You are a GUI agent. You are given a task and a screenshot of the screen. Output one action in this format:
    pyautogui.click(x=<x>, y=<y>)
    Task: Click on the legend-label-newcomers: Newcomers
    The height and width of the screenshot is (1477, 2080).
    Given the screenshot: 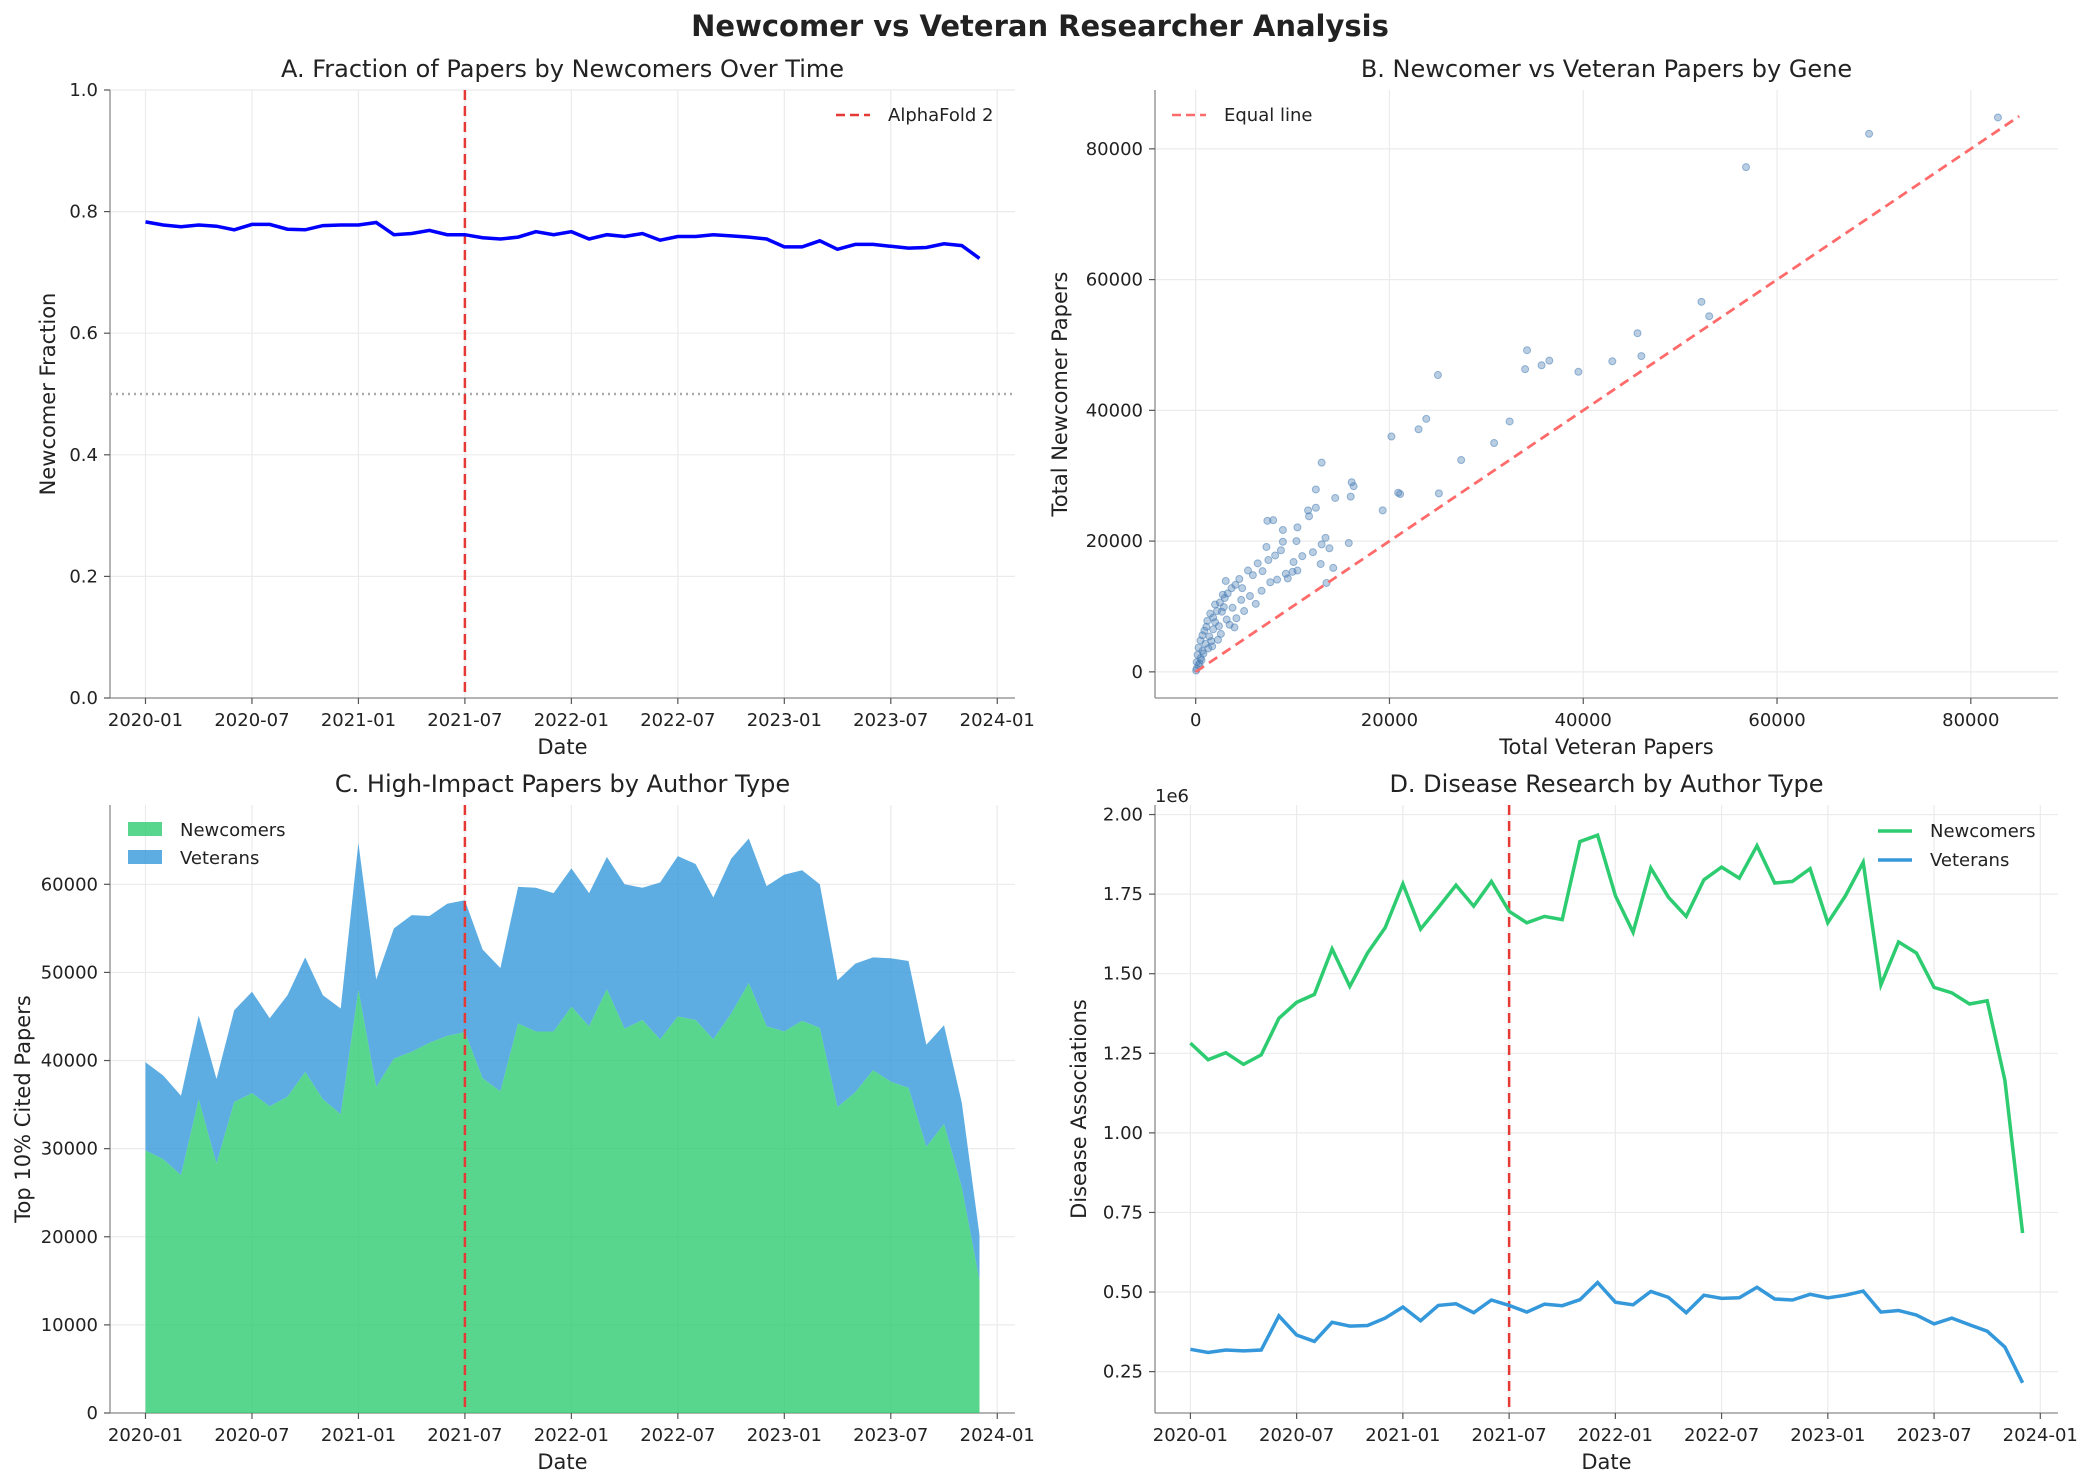 What is the action you would take?
    pyautogui.click(x=1983, y=831)
    